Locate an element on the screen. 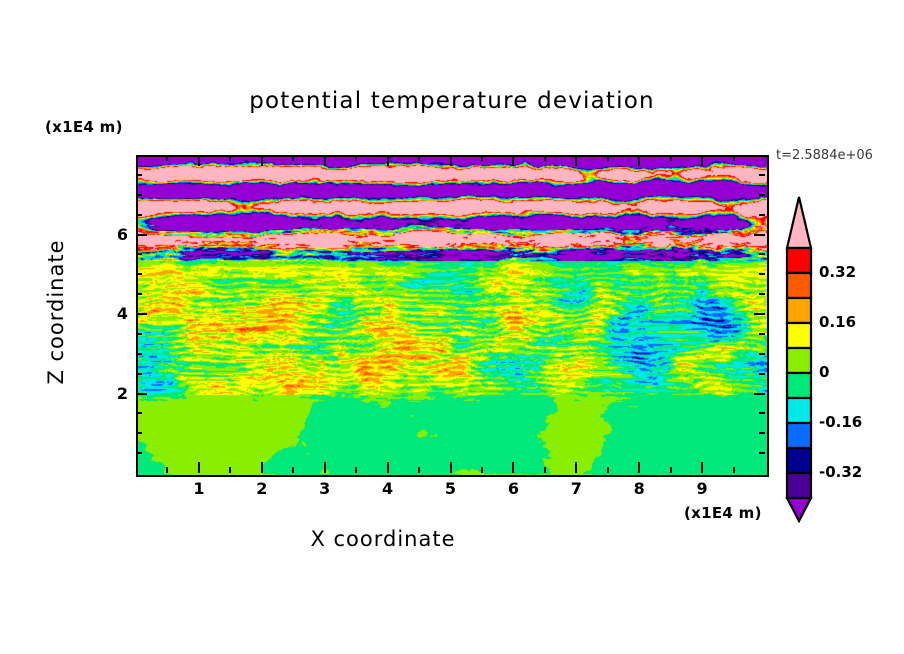 The width and height of the screenshot is (904, 654). y-axis-tick-label: 6 is located at coordinates (122, 234).